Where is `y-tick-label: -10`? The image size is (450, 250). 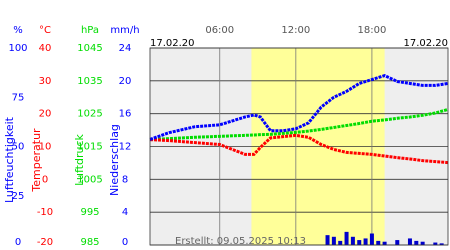 y-tick-label: -10 is located at coordinates (45, 212).